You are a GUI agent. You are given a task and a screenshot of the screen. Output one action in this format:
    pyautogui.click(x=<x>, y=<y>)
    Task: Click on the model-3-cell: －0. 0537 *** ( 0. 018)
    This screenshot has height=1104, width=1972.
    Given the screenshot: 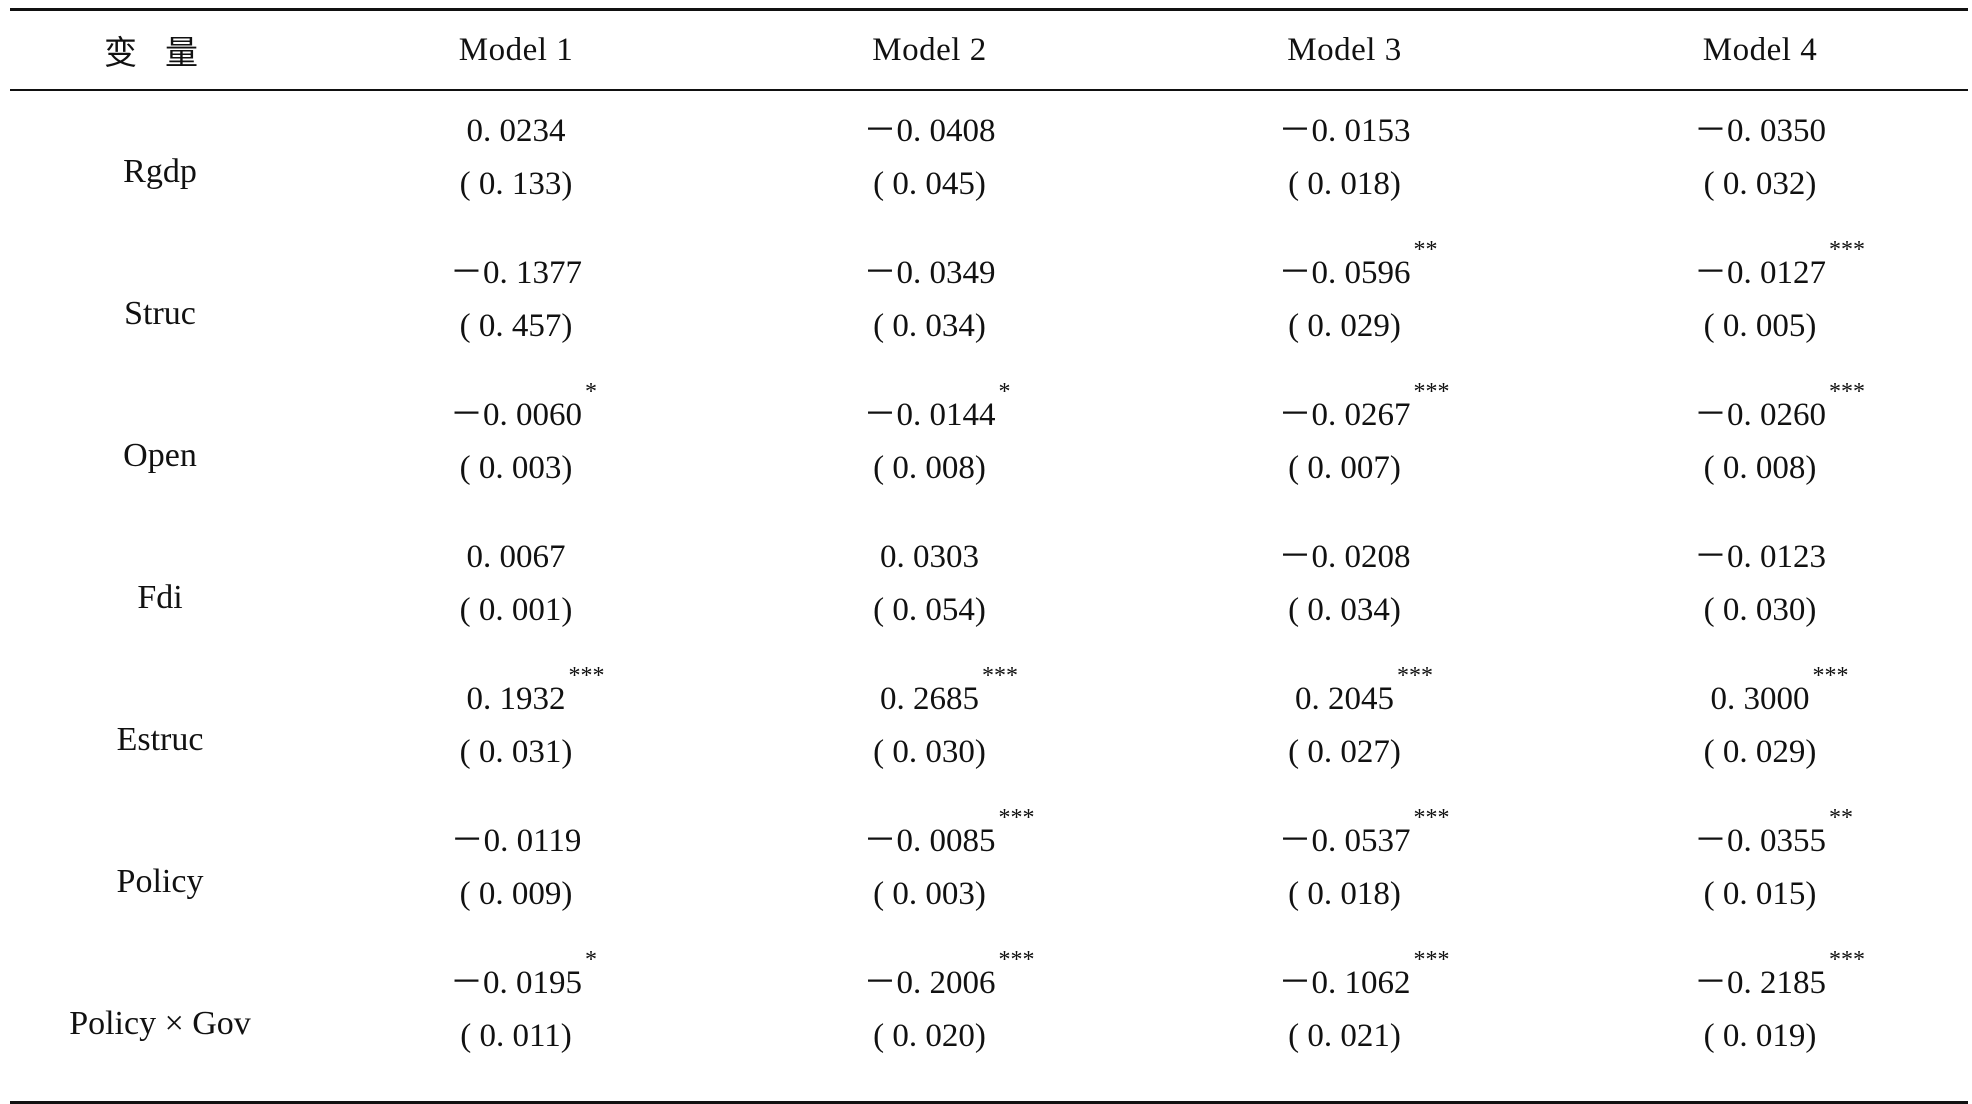 What is the action you would take?
    pyautogui.click(x=1344, y=881)
    